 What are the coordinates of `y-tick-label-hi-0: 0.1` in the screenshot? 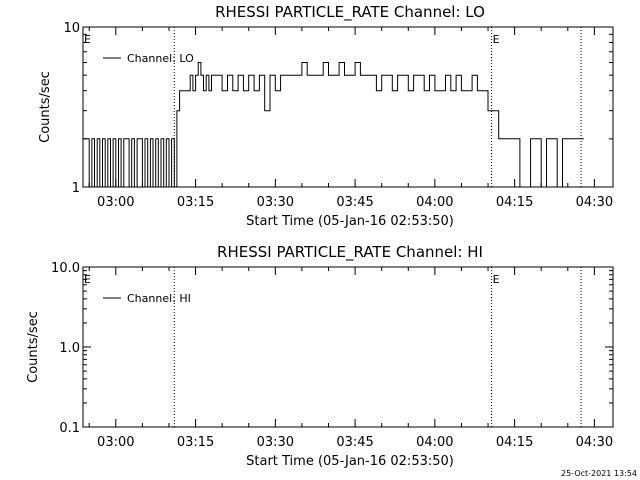 It's located at (69, 428).